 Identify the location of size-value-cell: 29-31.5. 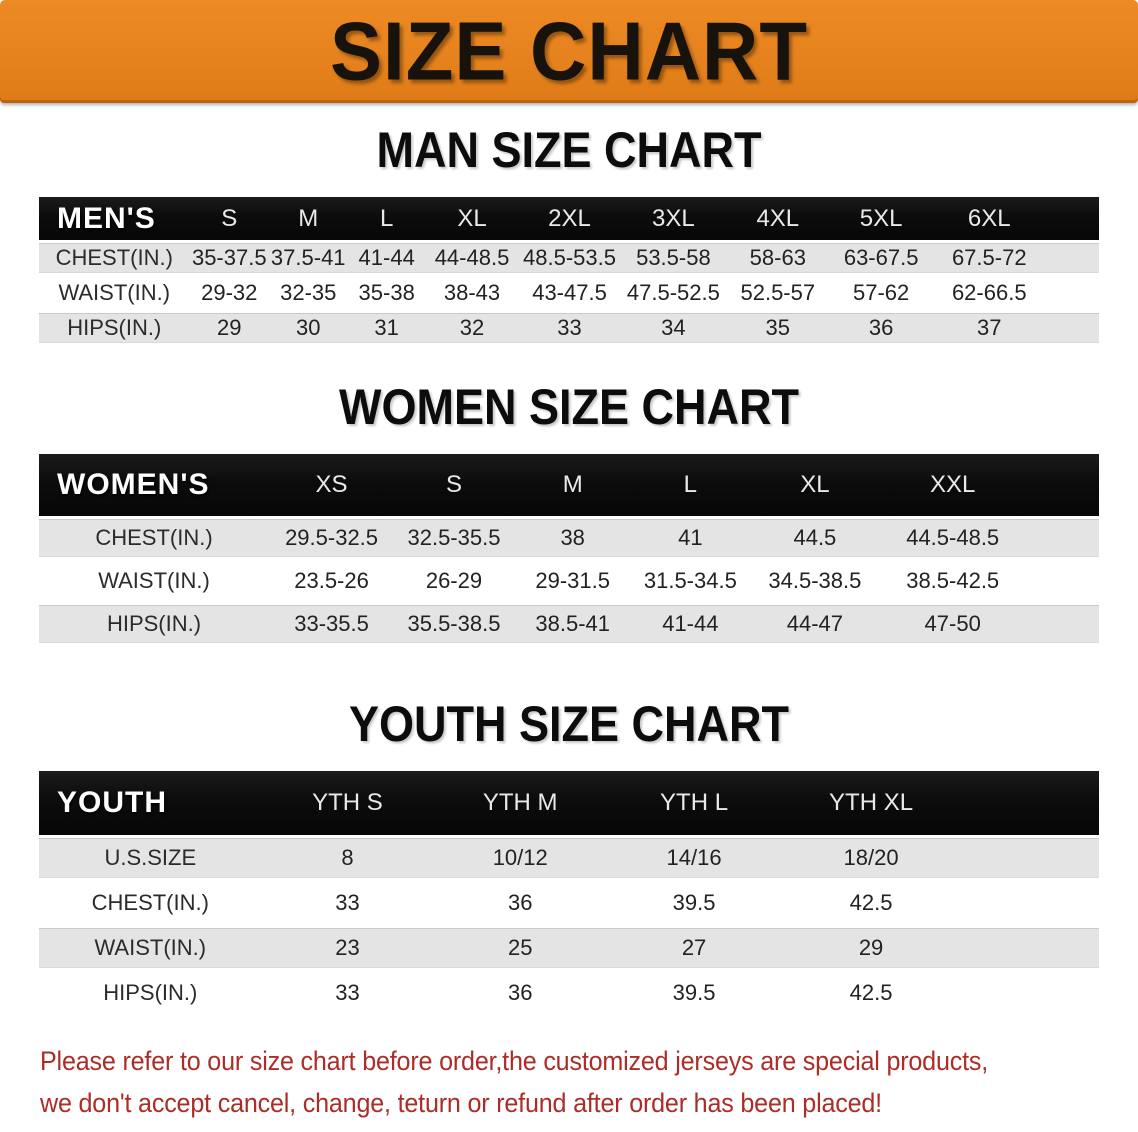
(572, 580).